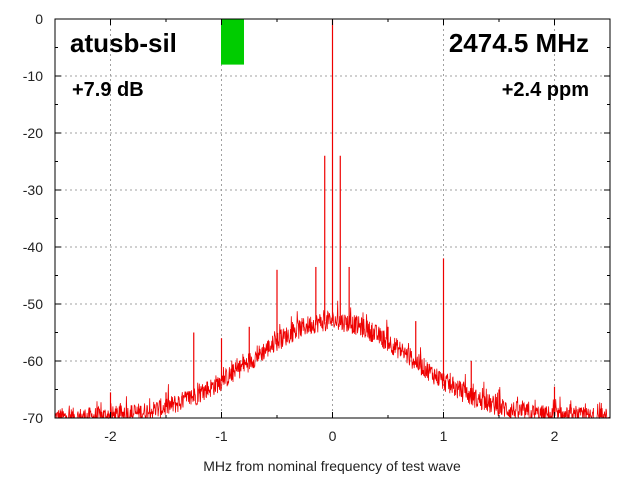 This screenshot has height=480, width=640. What do you see at coordinates (33, 304) in the screenshot?
I see `y-tick-label: -50` at bounding box center [33, 304].